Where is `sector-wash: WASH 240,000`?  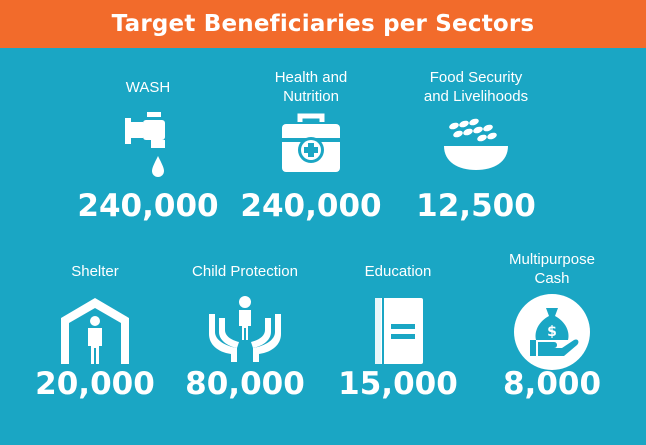 sector-wash: WASH 240,000 is located at coordinates (148, 138).